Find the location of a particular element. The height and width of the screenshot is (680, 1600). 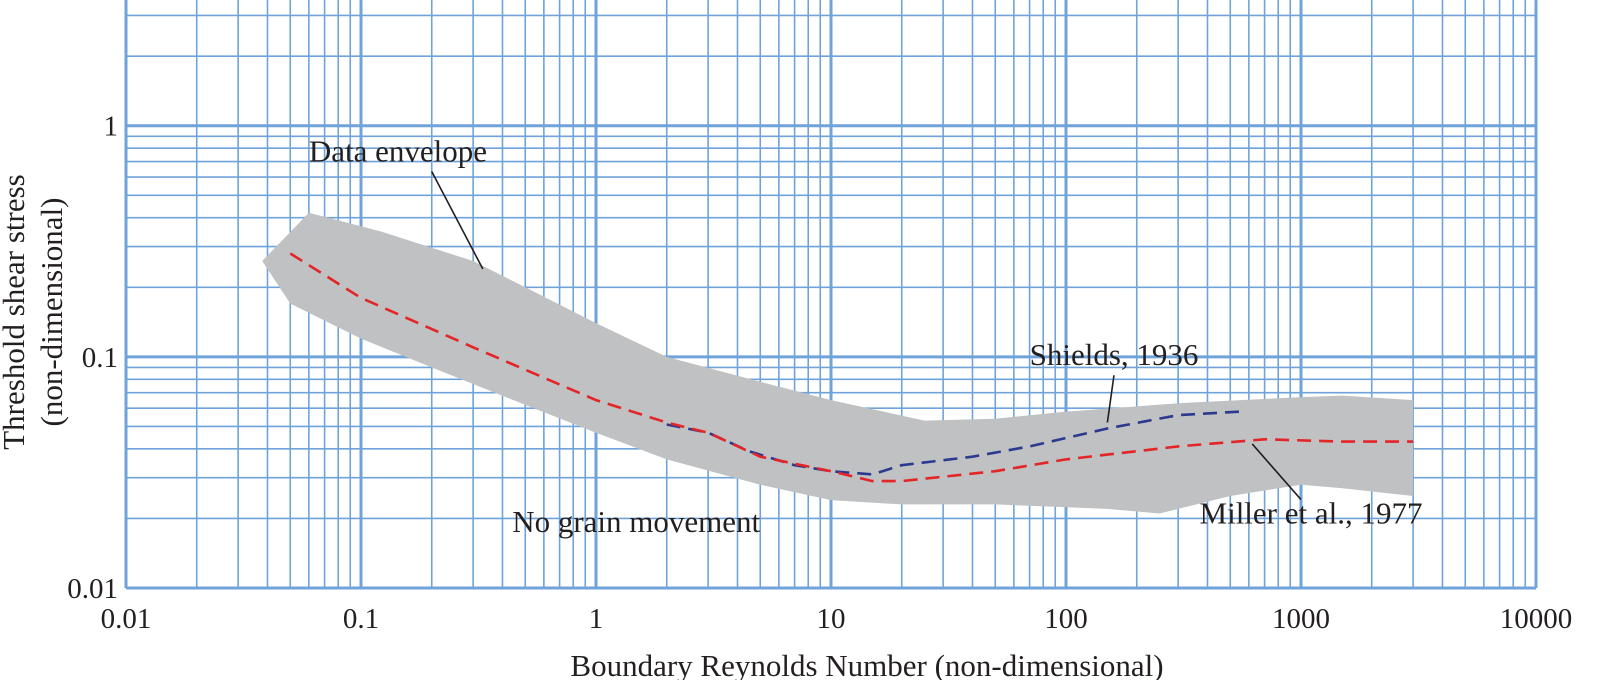

x-tick-label: 1 is located at coordinates (596, 619).